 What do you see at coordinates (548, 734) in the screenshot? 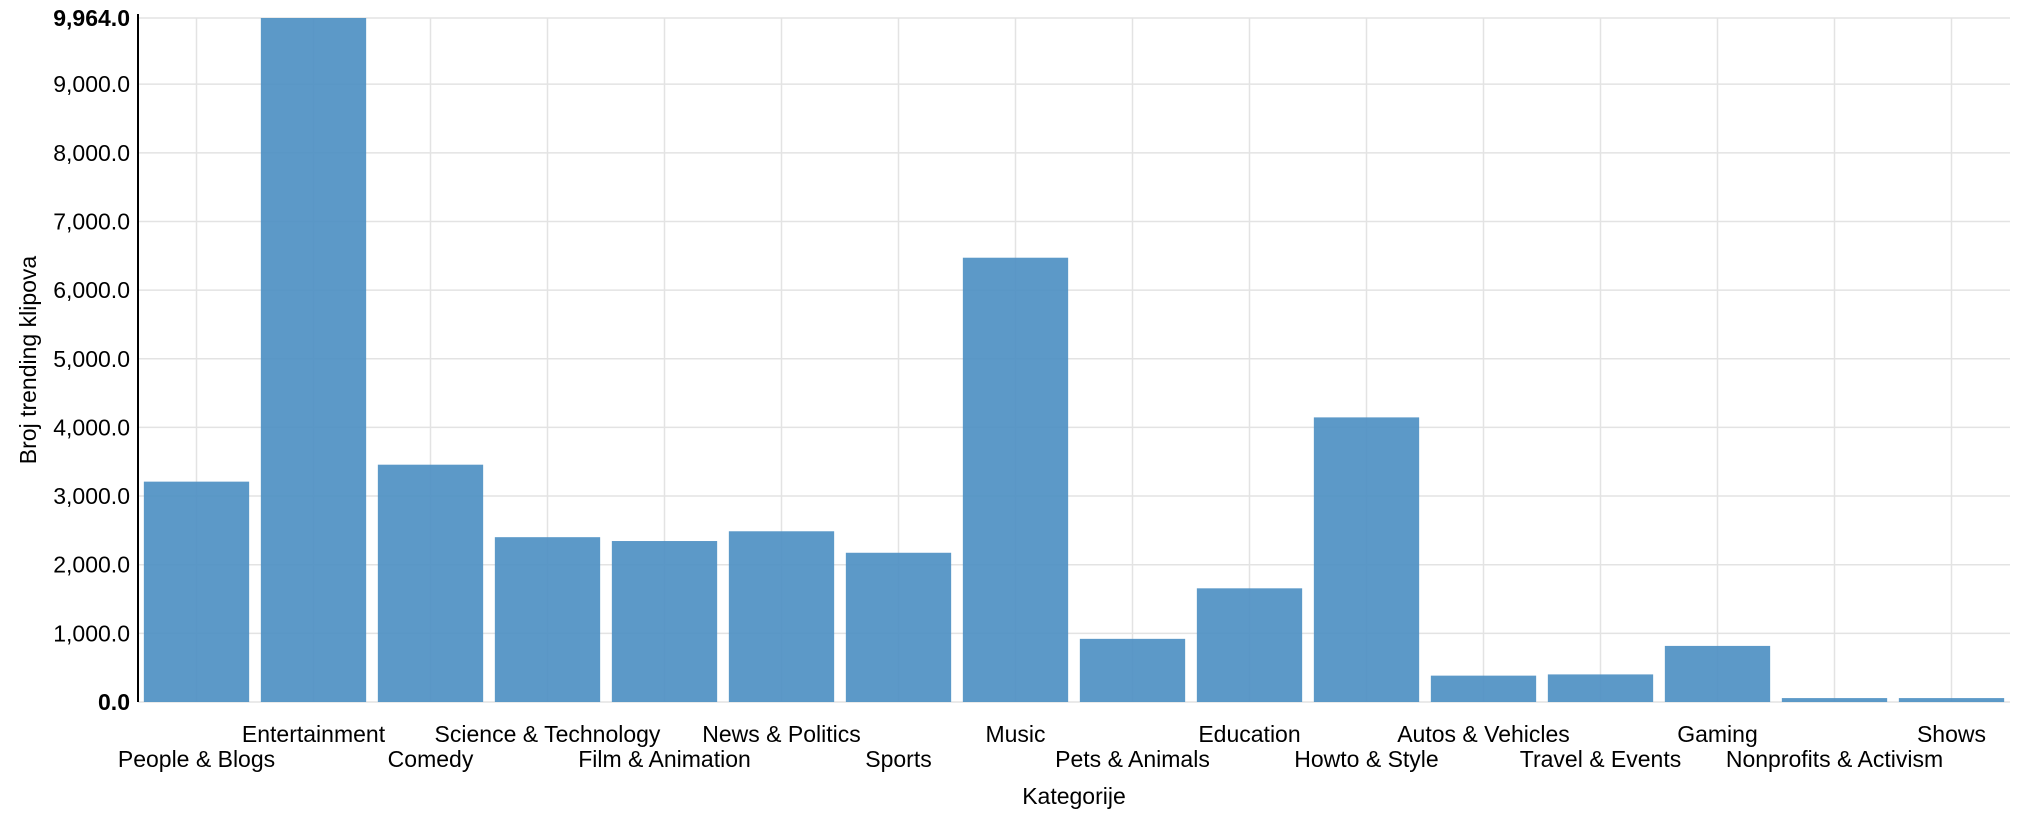
I see `x-tick-label: Science & Technology` at bounding box center [548, 734].